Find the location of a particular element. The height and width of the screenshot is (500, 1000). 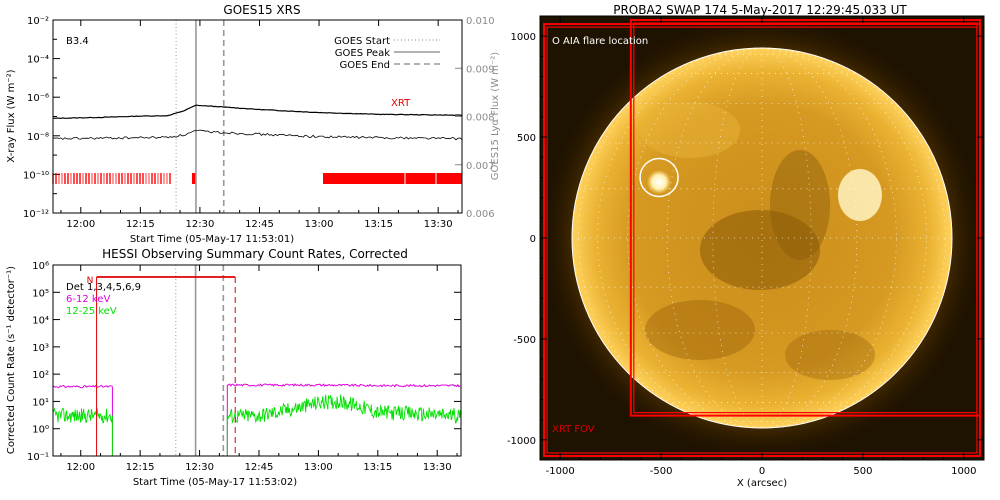

hessi-xtick-label: 12:15 is located at coordinates (140, 467).